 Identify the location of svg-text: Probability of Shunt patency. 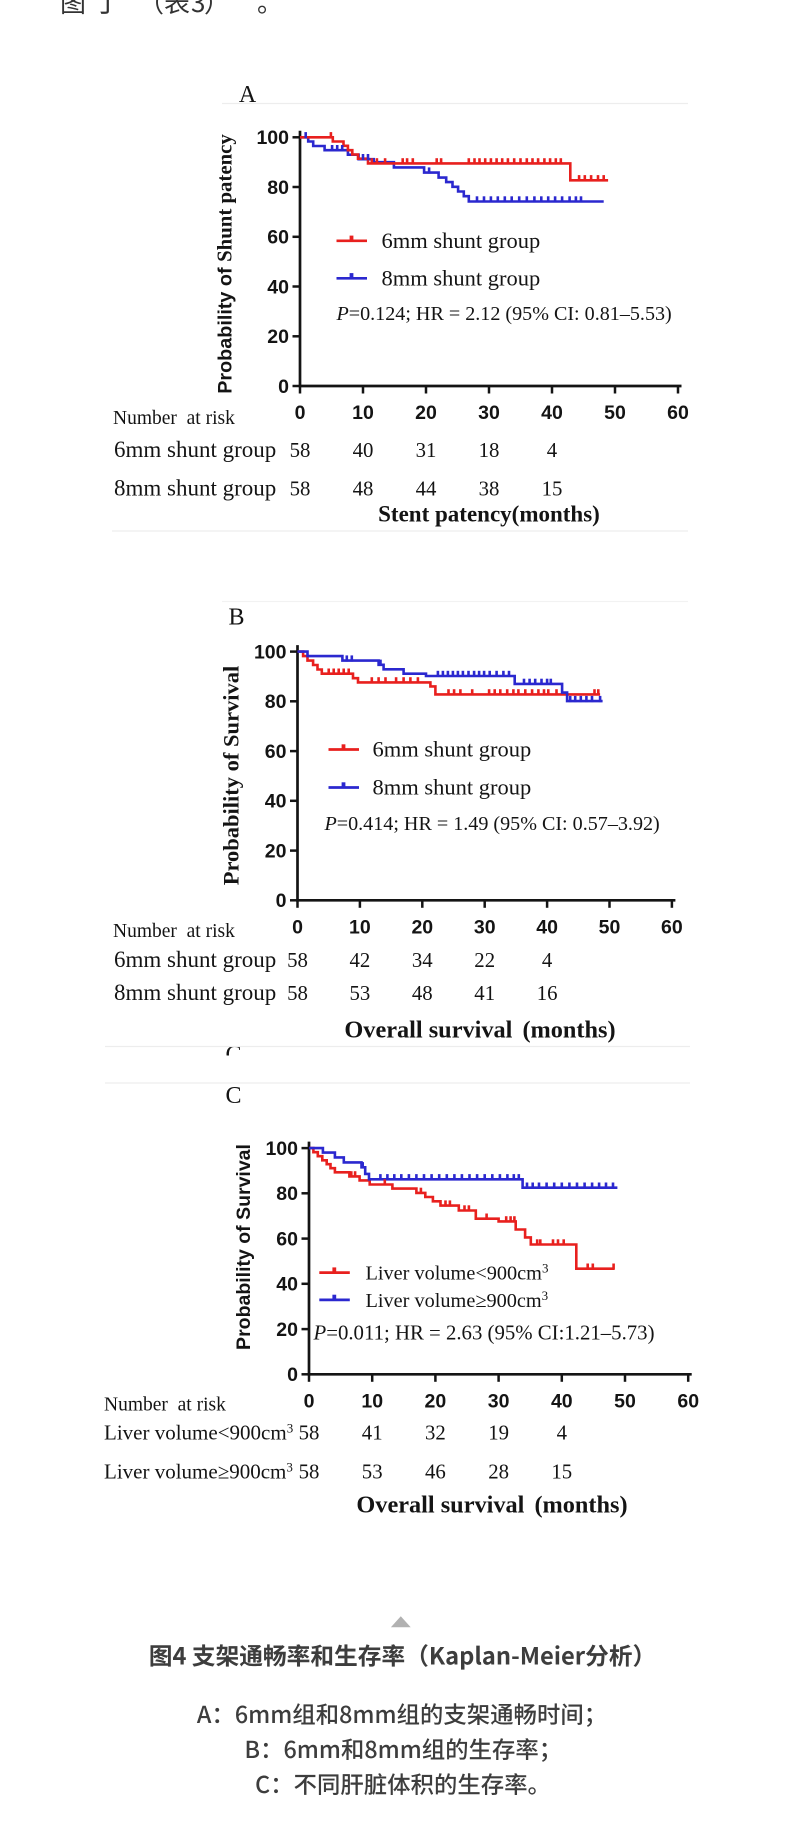
(225, 264).